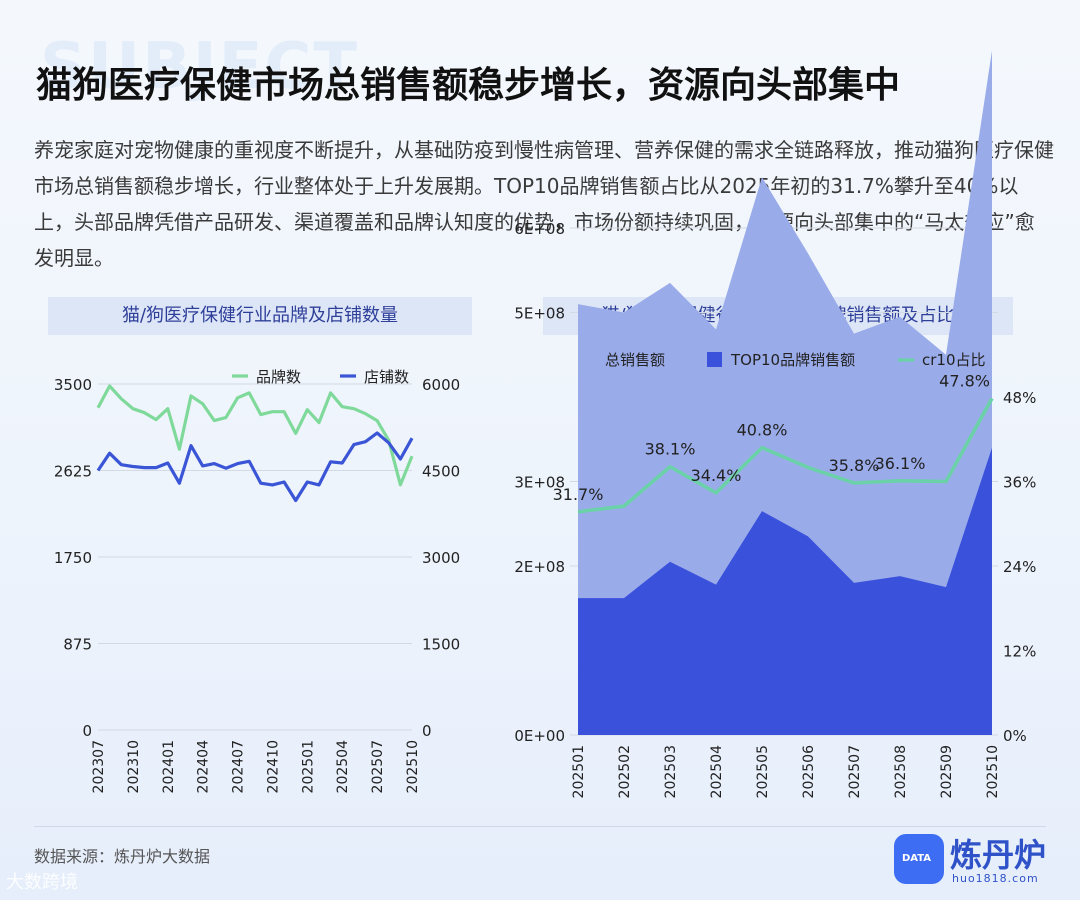 The width and height of the screenshot is (1080, 900). What do you see at coordinates (1019, 483) in the screenshot?
I see `y-right-tick-label: 36%` at bounding box center [1019, 483].